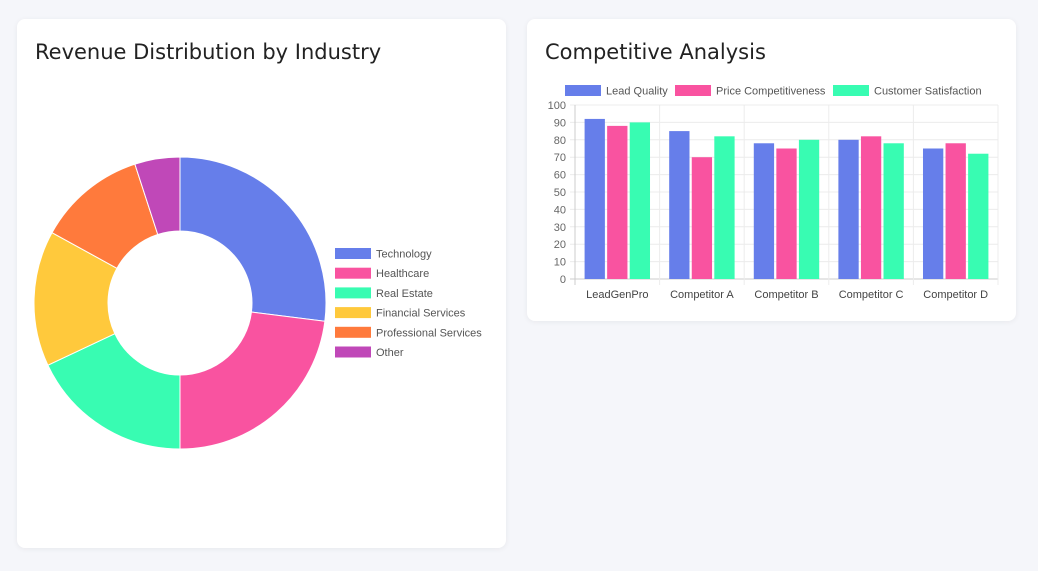 The image size is (1038, 571). I want to click on y-tick-label: 0, so click(563, 280).